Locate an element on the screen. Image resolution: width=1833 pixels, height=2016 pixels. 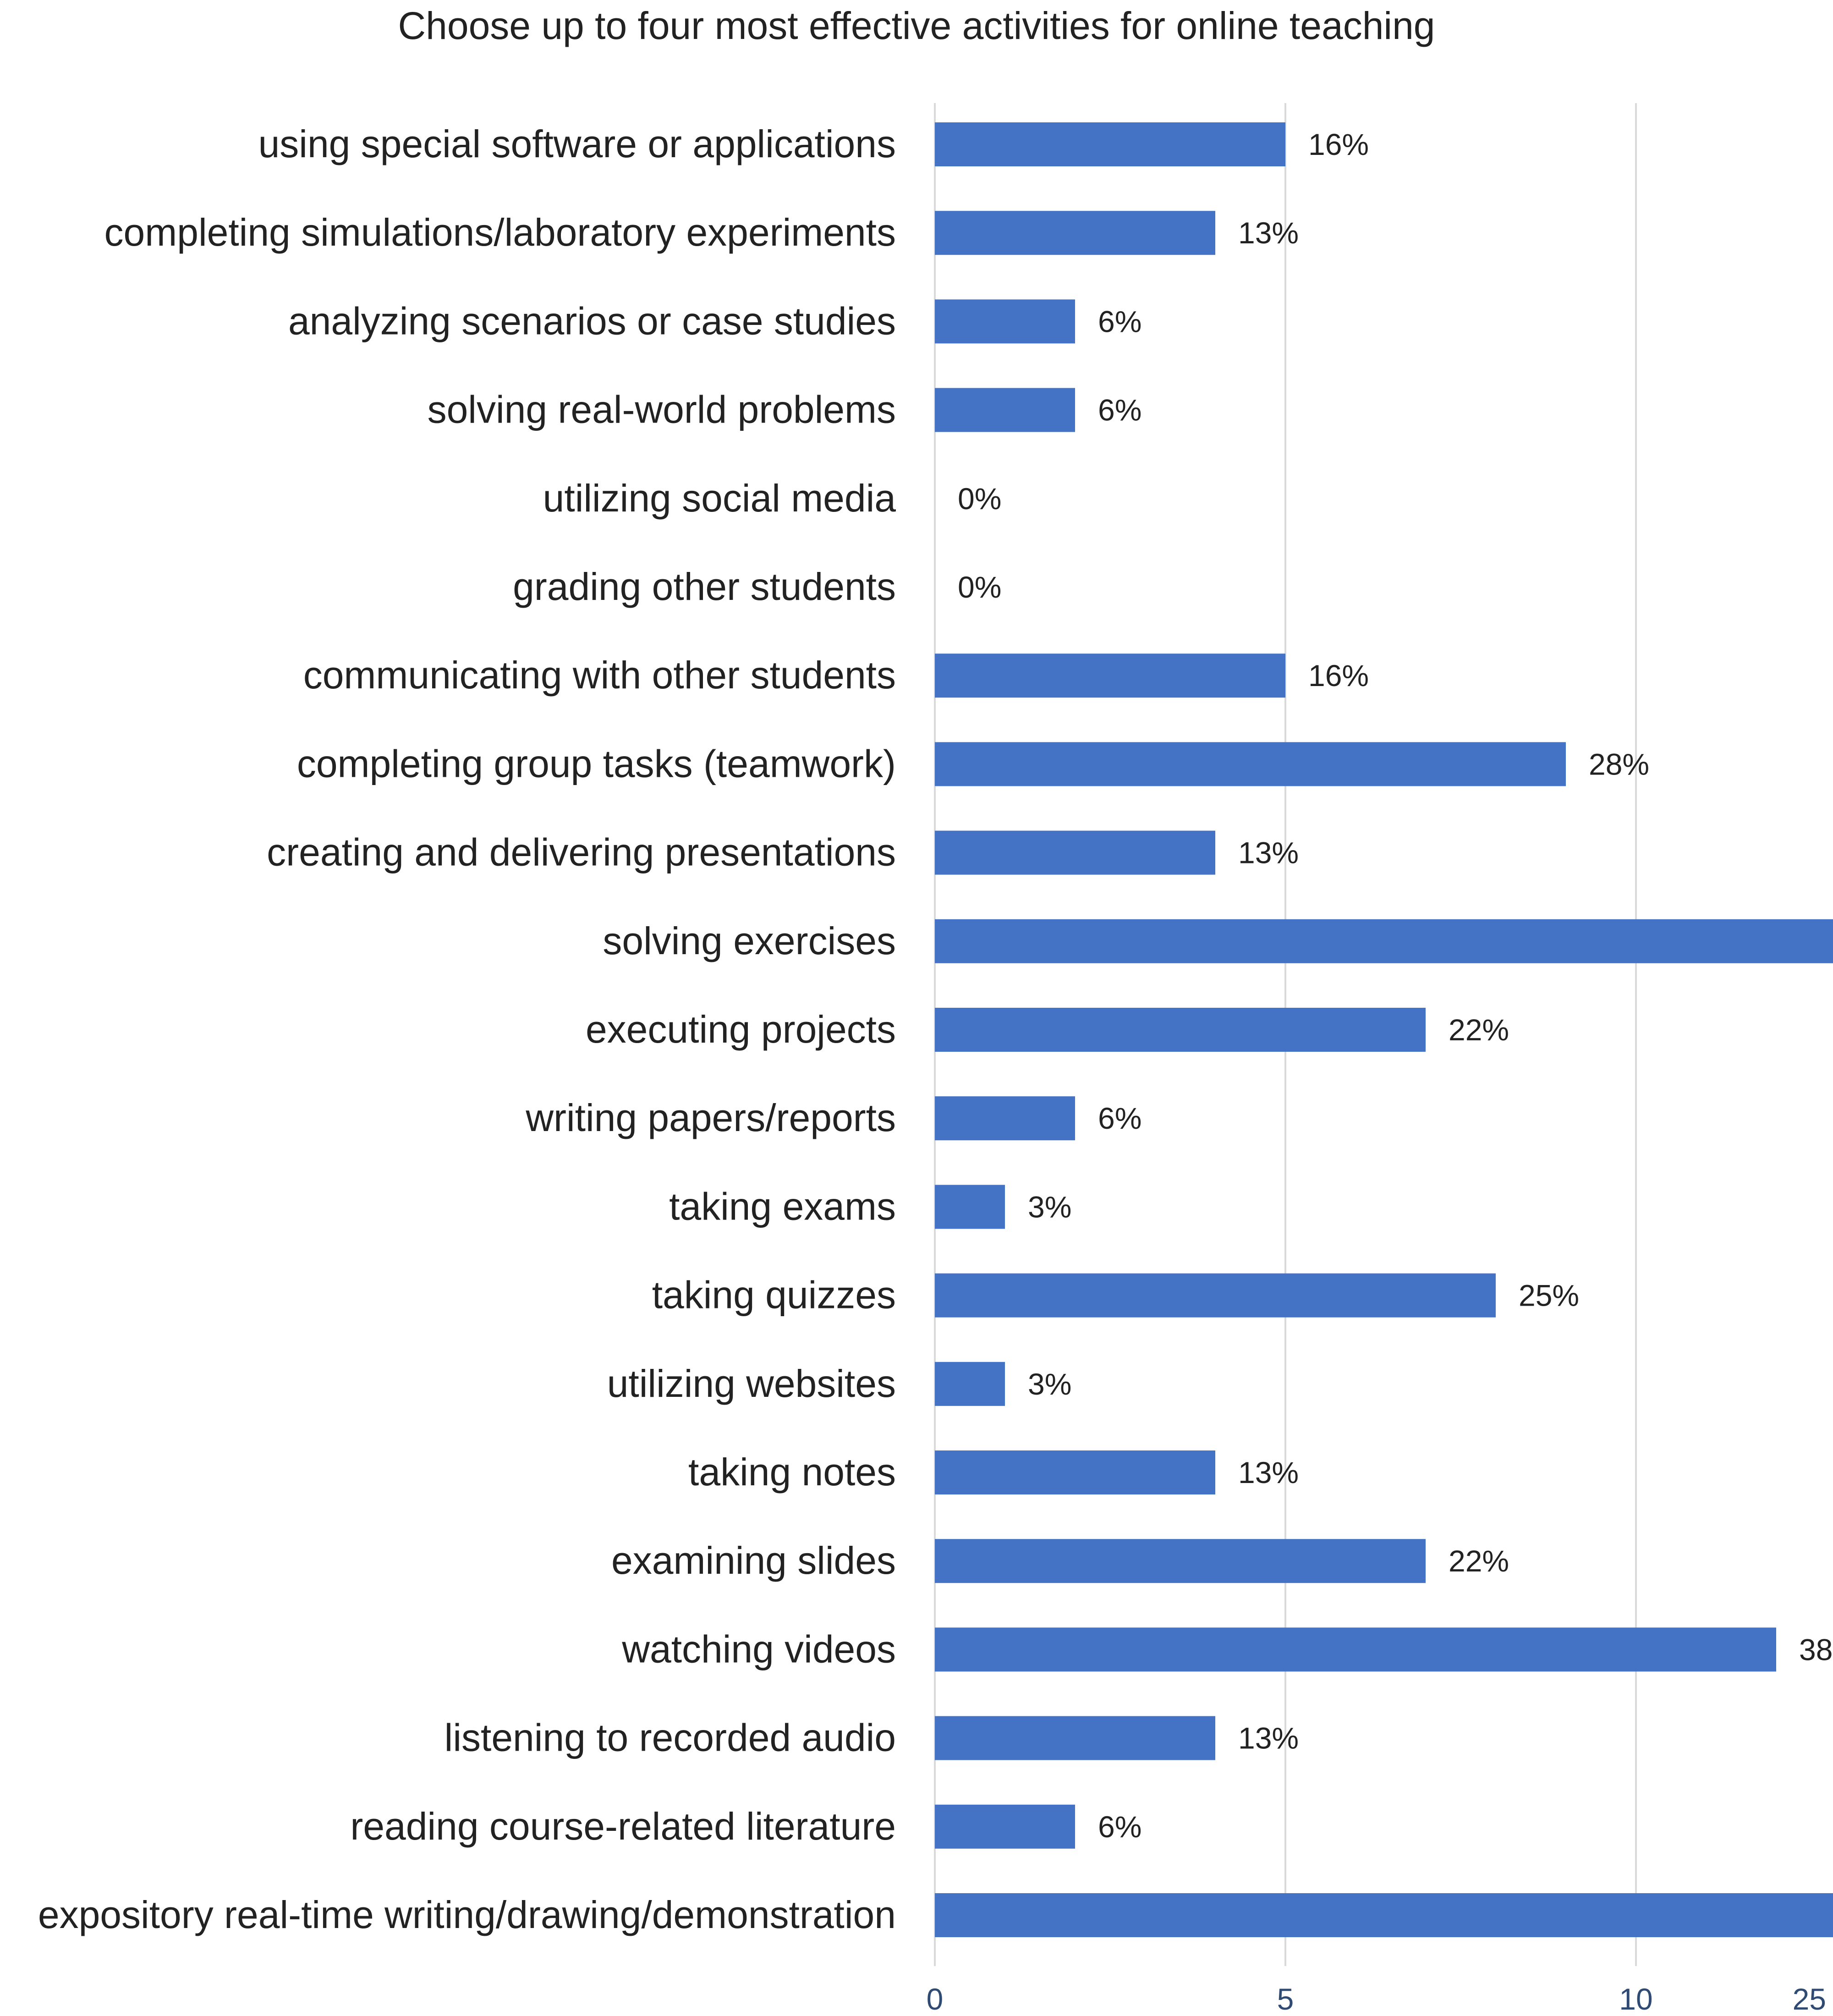
category-label: executing projects is located at coordinates (741, 1029).